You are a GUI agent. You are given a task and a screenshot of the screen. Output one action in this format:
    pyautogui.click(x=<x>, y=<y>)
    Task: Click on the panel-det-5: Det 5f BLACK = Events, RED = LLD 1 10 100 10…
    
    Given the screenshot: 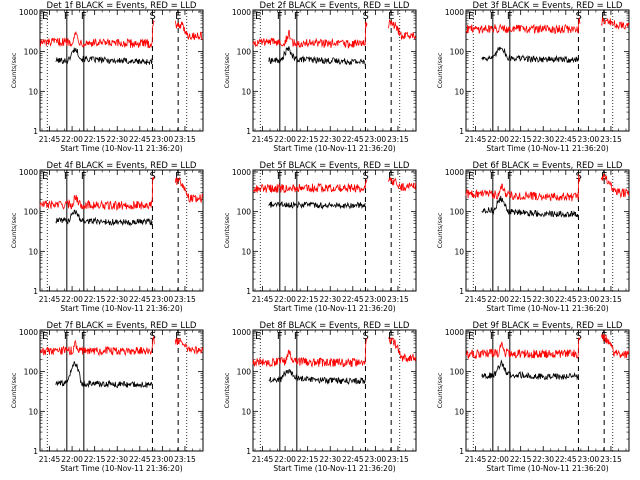 What is the action you would take?
    pyautogui.click(x=320, y=237)
    